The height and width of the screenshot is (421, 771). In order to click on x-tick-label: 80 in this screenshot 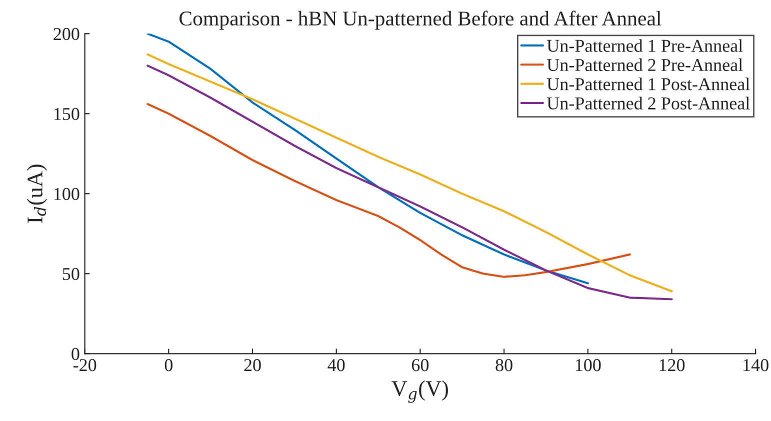, I will do `click(504, 365)`.